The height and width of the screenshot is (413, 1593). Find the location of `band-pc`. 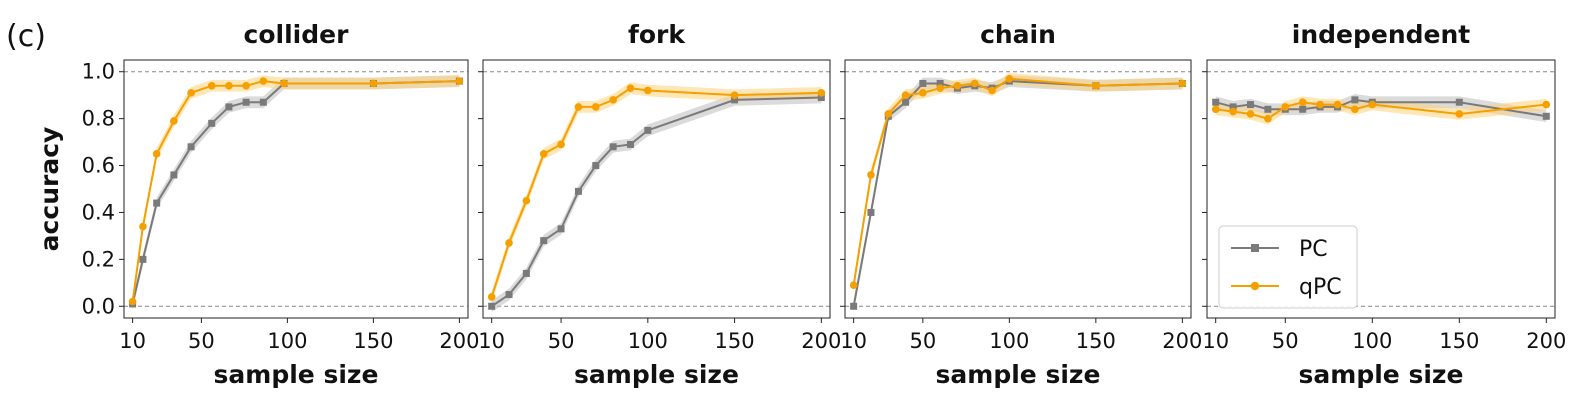

band-pc is located at coordinates (656, 202).